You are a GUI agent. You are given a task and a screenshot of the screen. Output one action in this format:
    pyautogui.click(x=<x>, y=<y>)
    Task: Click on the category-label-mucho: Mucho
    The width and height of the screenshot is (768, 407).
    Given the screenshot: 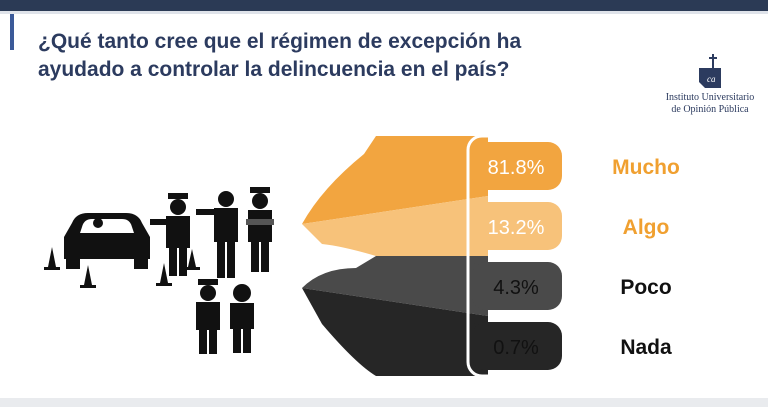 What is the action you would take?
    pyautogui.click(x=646, y=167)
    